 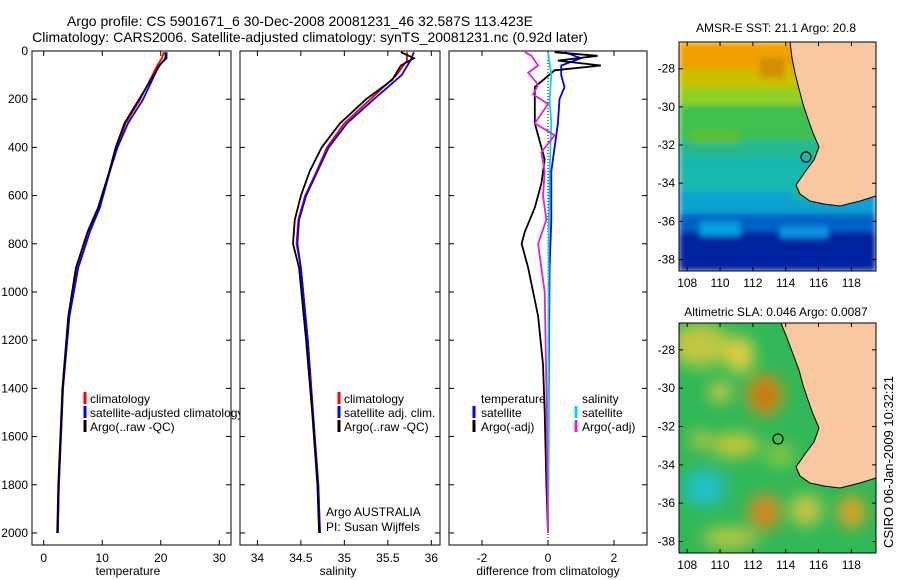 I want to click on x-tick-label: 35, so click(x=345, y=558).